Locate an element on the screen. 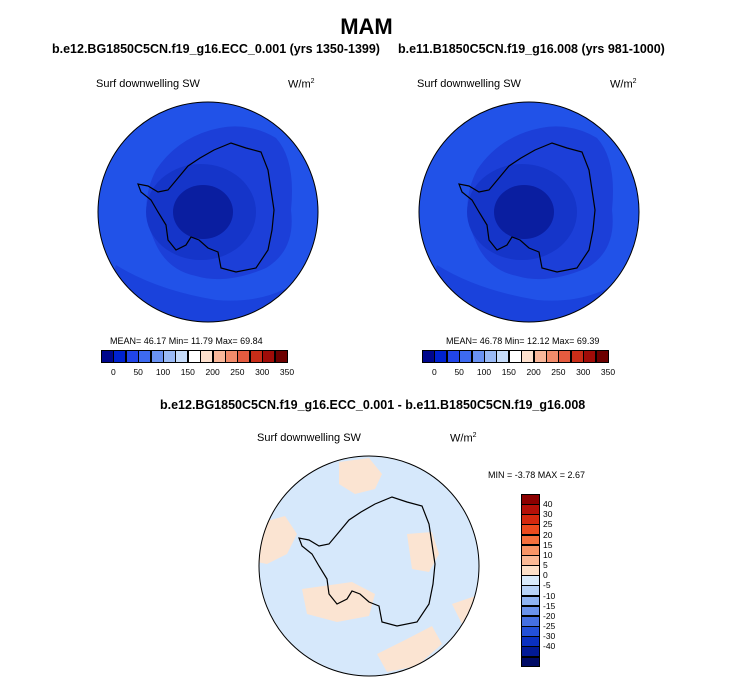 The width and height of the screenshot is (733, 679). map-bottom is located at coordinates (369, 566).